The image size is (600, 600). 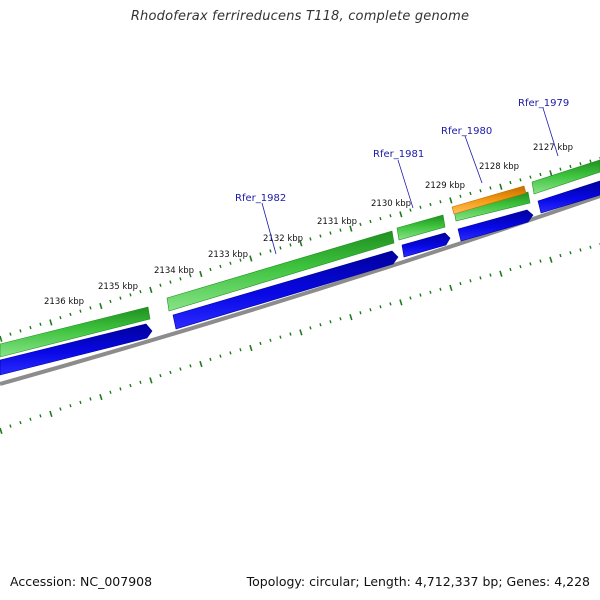 What do you see at coordinates (499, 167) in the screenshot?
I see `kbp-label: 2128 kbp` at bounding box center [499, 167].